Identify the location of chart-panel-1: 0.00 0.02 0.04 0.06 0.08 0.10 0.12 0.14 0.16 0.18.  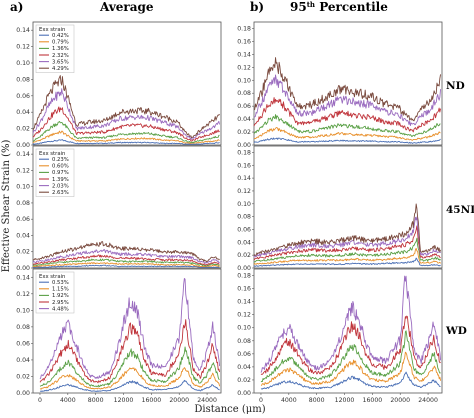
(340, 85).